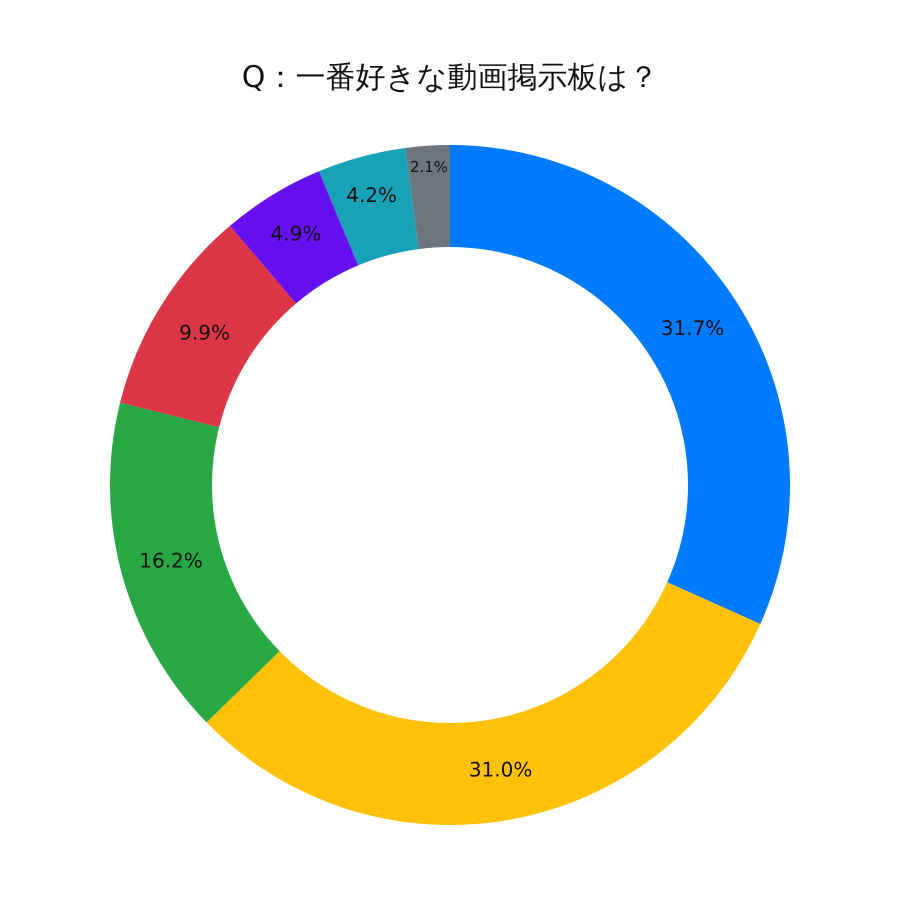 The image size is (900, 900). Describe the element at coordinates (204, 332) in the screenshot. I see `data-label: 9.9%` at that location.